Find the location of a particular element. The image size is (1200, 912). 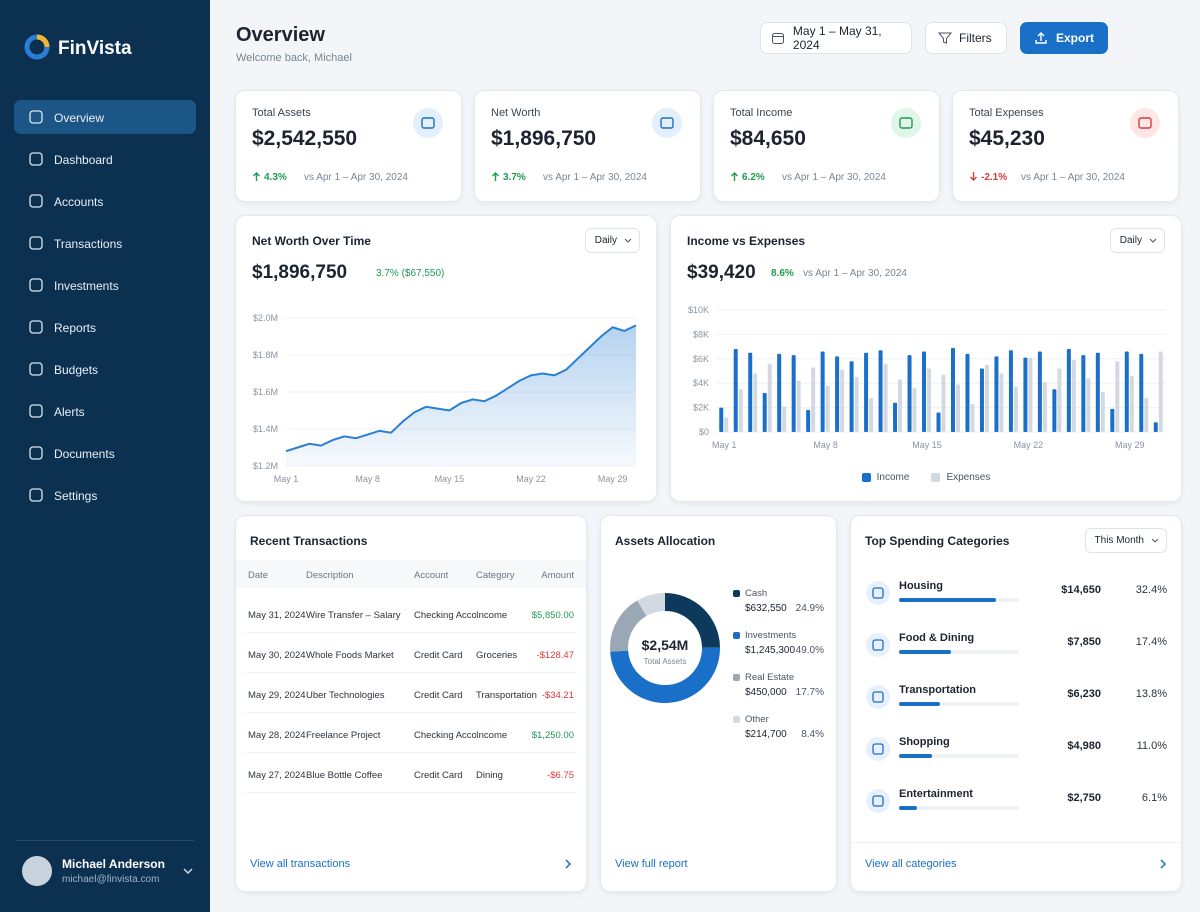

period-dropdown: This Month is located at coordinates (1125, 540).